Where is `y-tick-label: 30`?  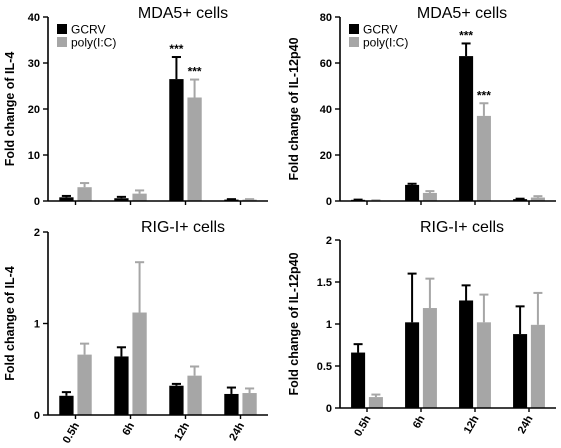 y-tick-label: 30 is located at coordinates (34, 64).